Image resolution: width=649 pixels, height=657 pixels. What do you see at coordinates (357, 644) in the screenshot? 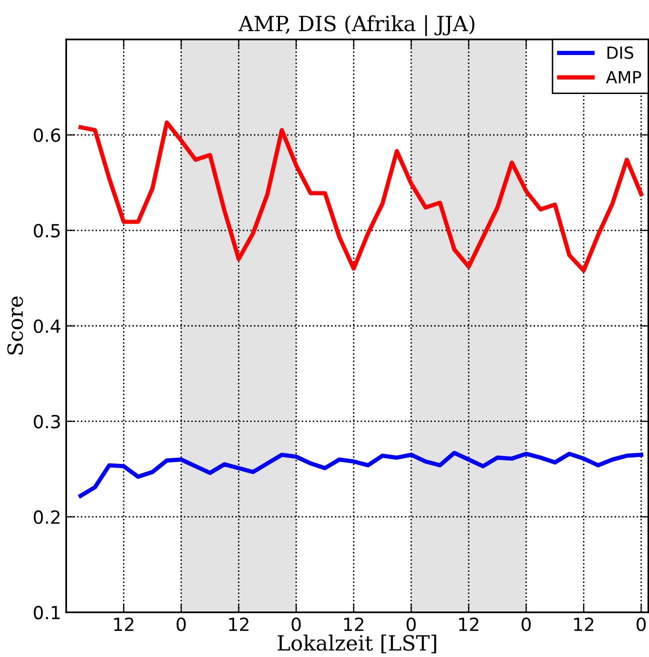
I see `x-axis-title: Lokalzeit [LST]` at bounding box center [357, 644].